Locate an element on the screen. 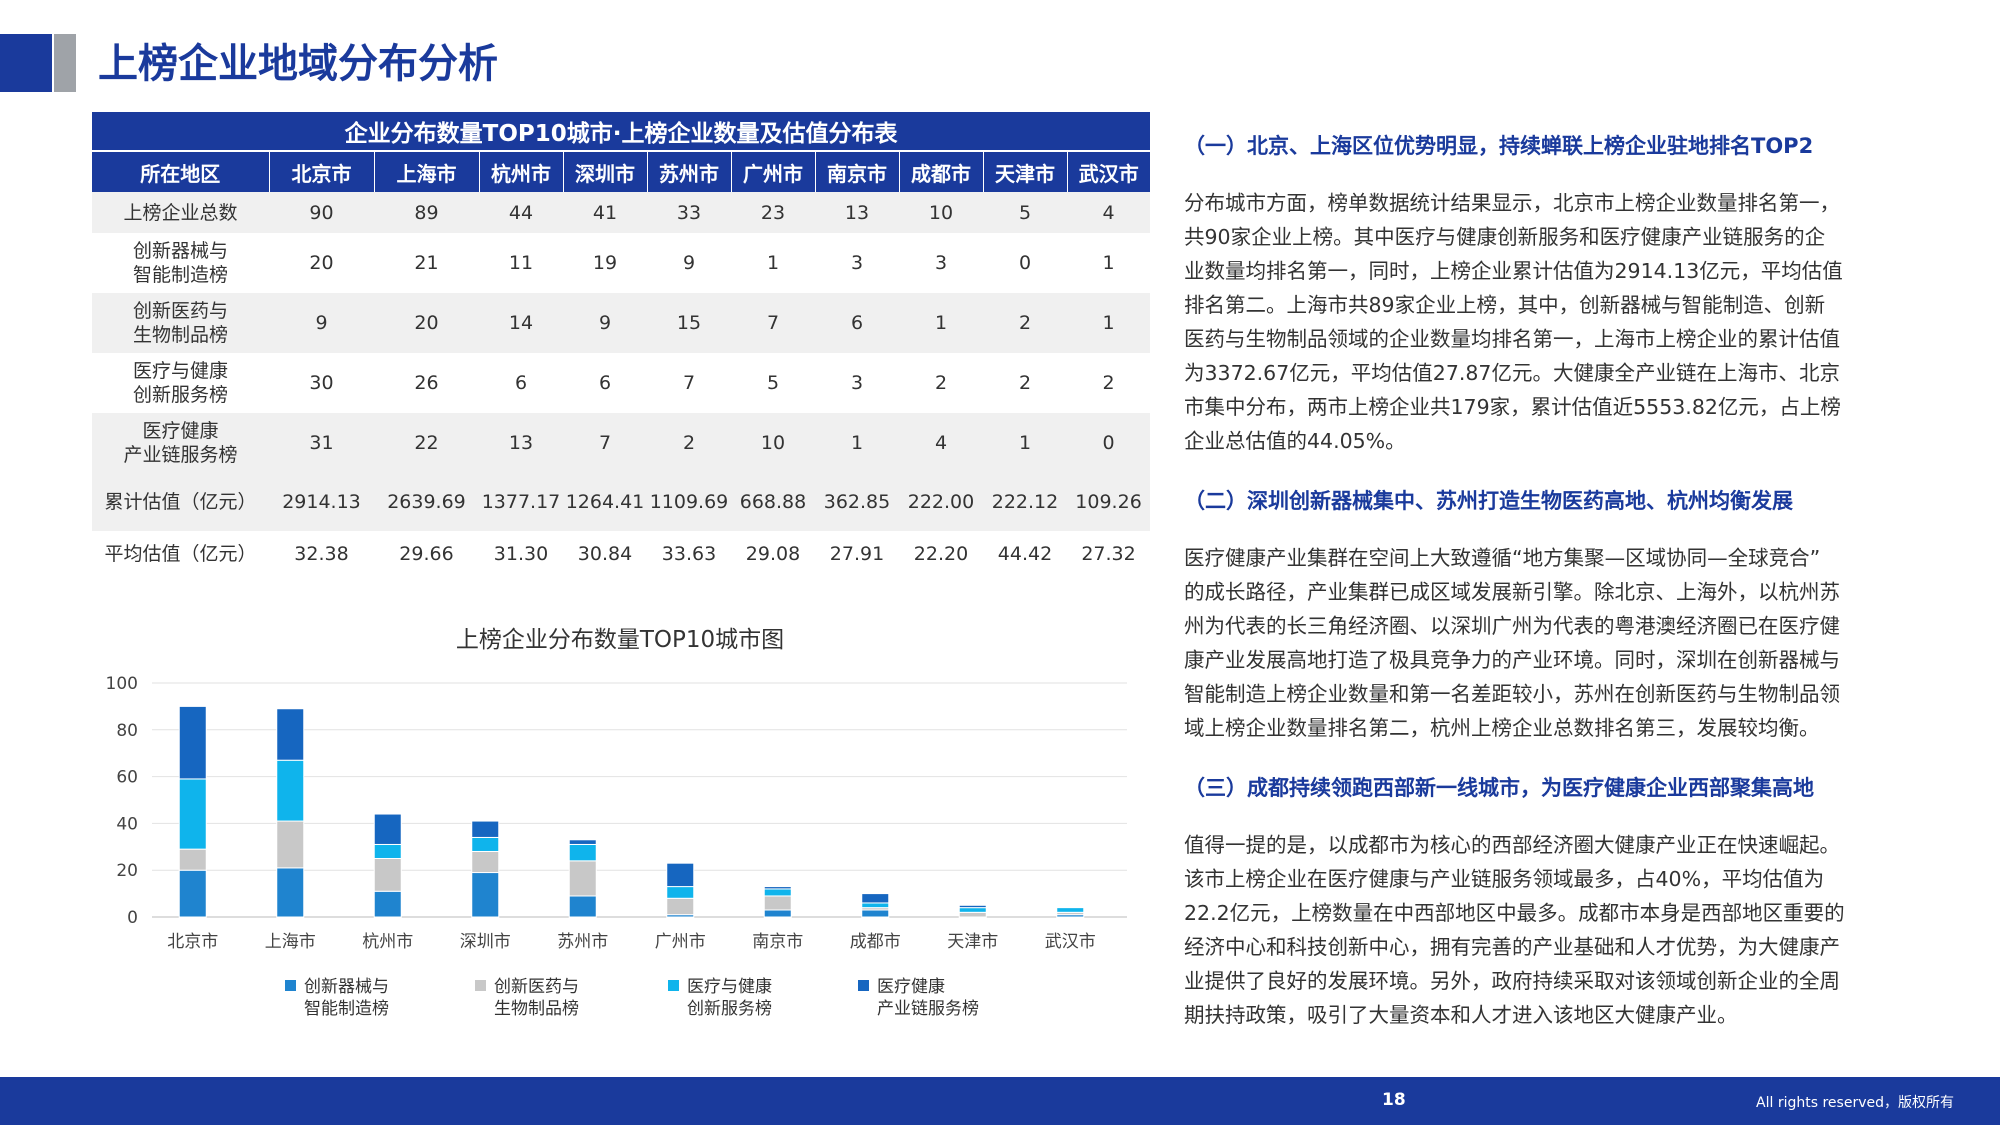 This screenshot has height=1125, width=2000. row-label-line: 医疗与健康 is located at coordinates (180, 371).